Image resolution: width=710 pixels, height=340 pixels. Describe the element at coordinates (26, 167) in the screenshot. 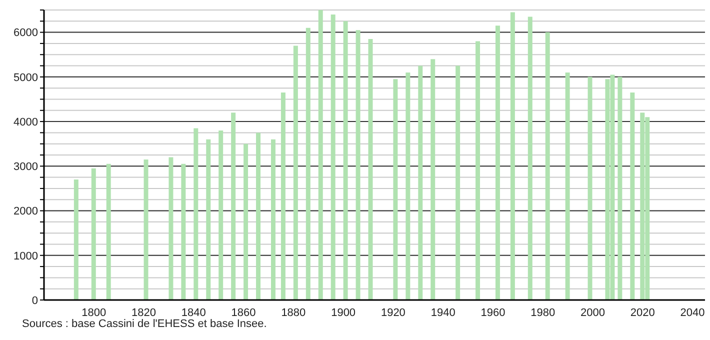

I see `y-tick-label: 3000` at that location.